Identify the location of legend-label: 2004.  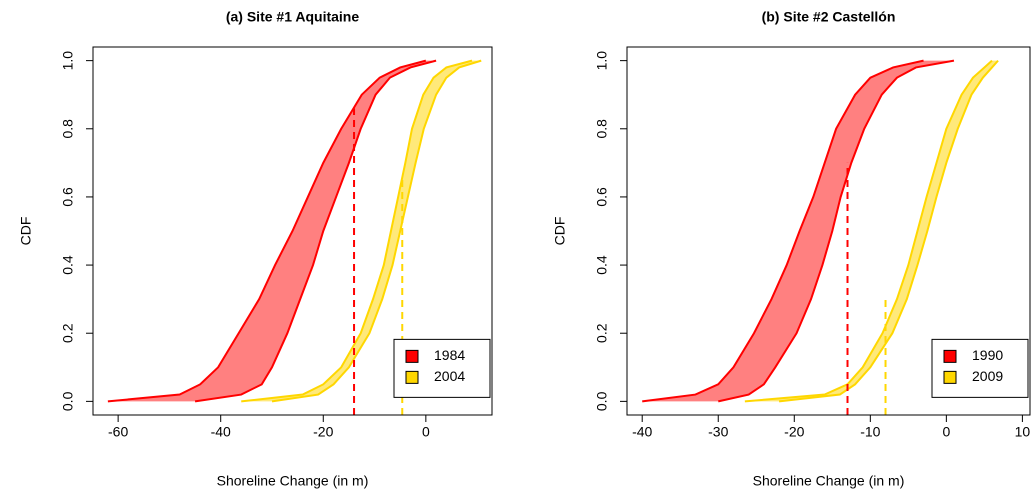
(449, 376).